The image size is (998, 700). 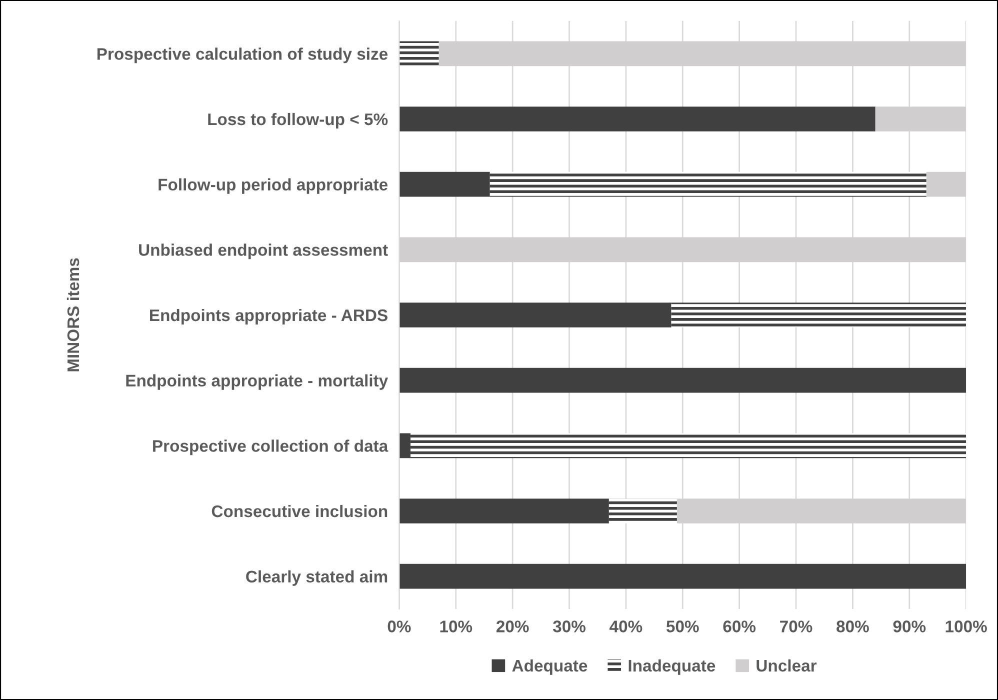 I want to click on legend-label: Inadequate, so click(x=672, y=667).